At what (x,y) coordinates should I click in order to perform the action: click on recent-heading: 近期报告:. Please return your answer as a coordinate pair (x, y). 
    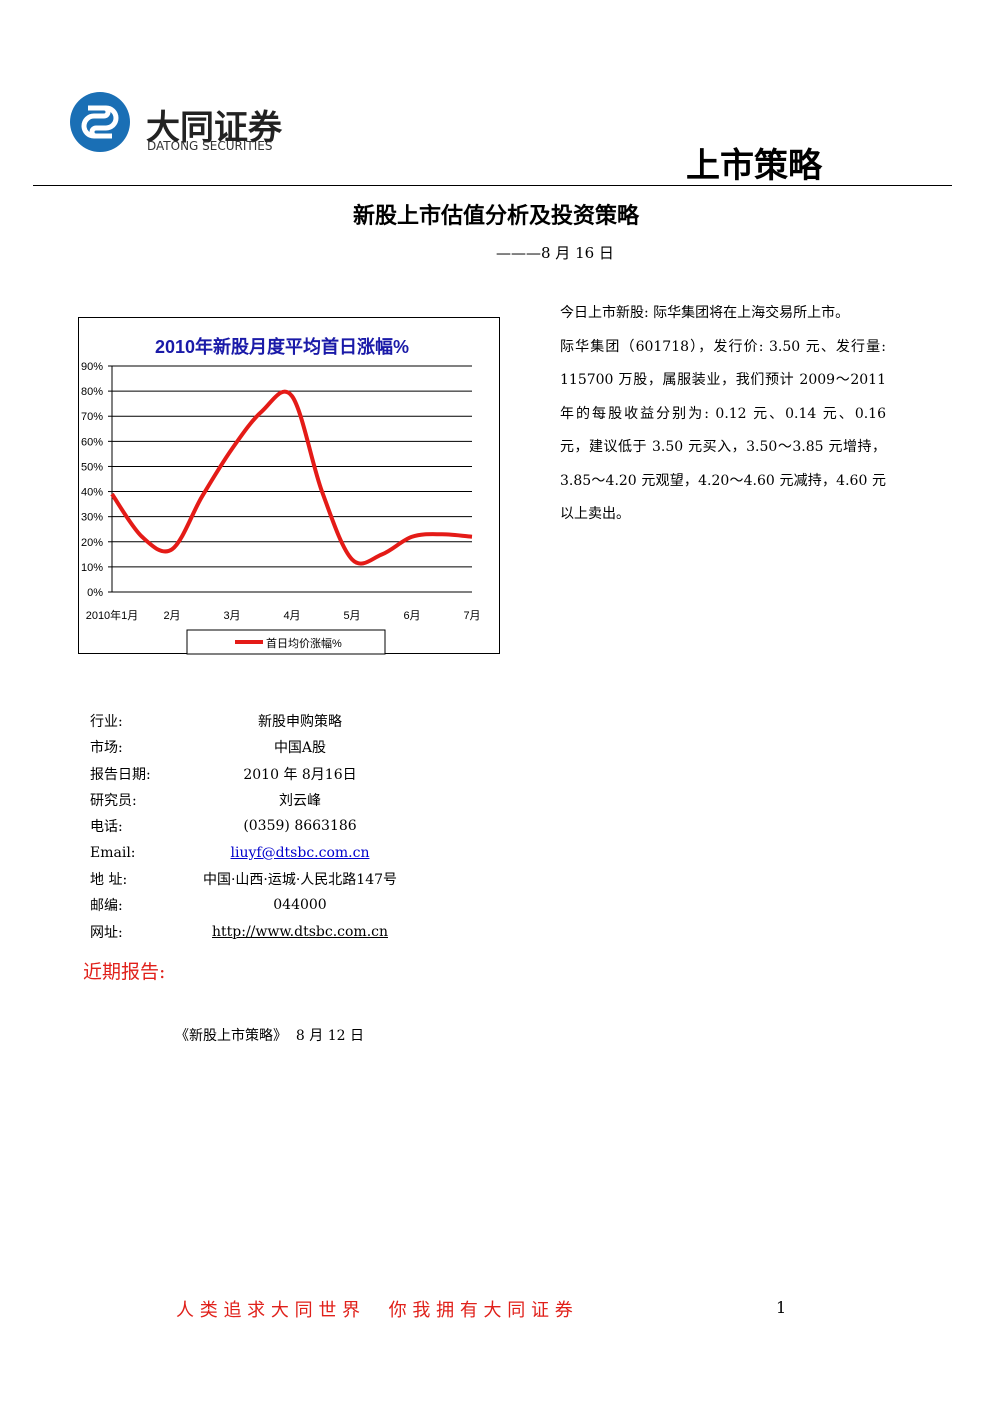
    Looking at the image, I should click on (124, 972).